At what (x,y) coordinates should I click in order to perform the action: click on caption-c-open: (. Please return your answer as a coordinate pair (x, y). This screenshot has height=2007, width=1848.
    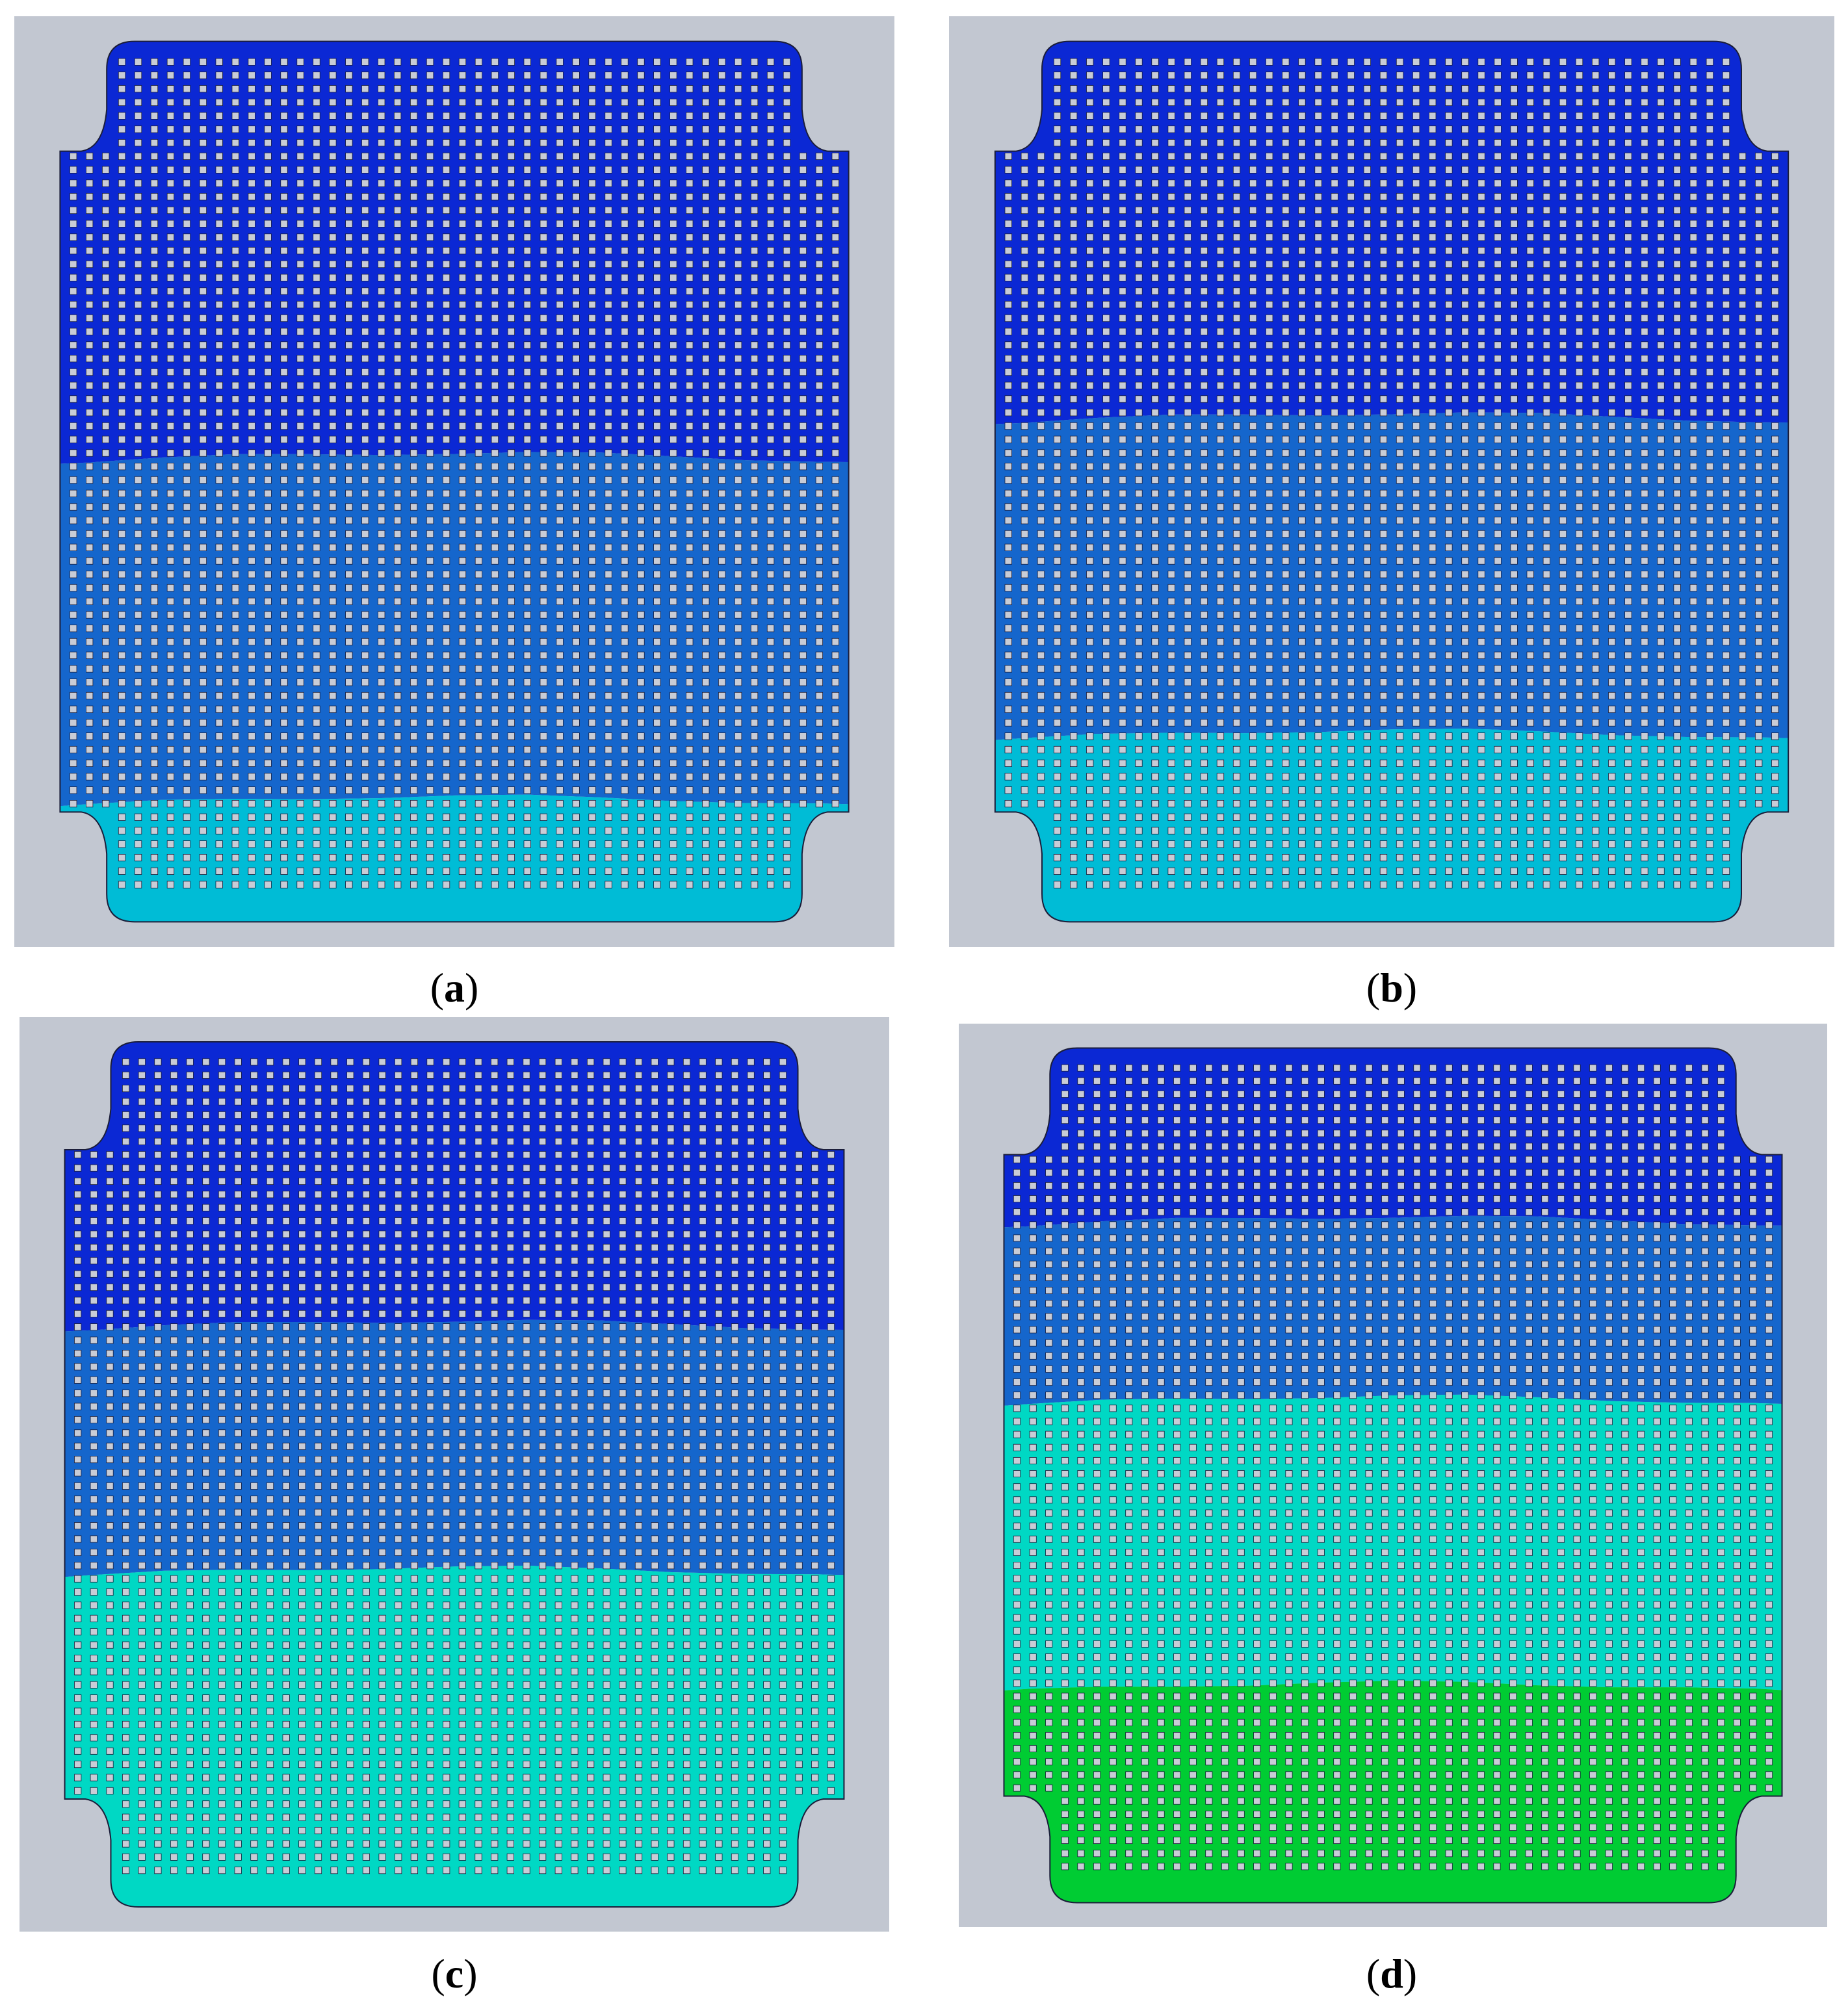
    Looking at the image, I should click on (438, 1973).